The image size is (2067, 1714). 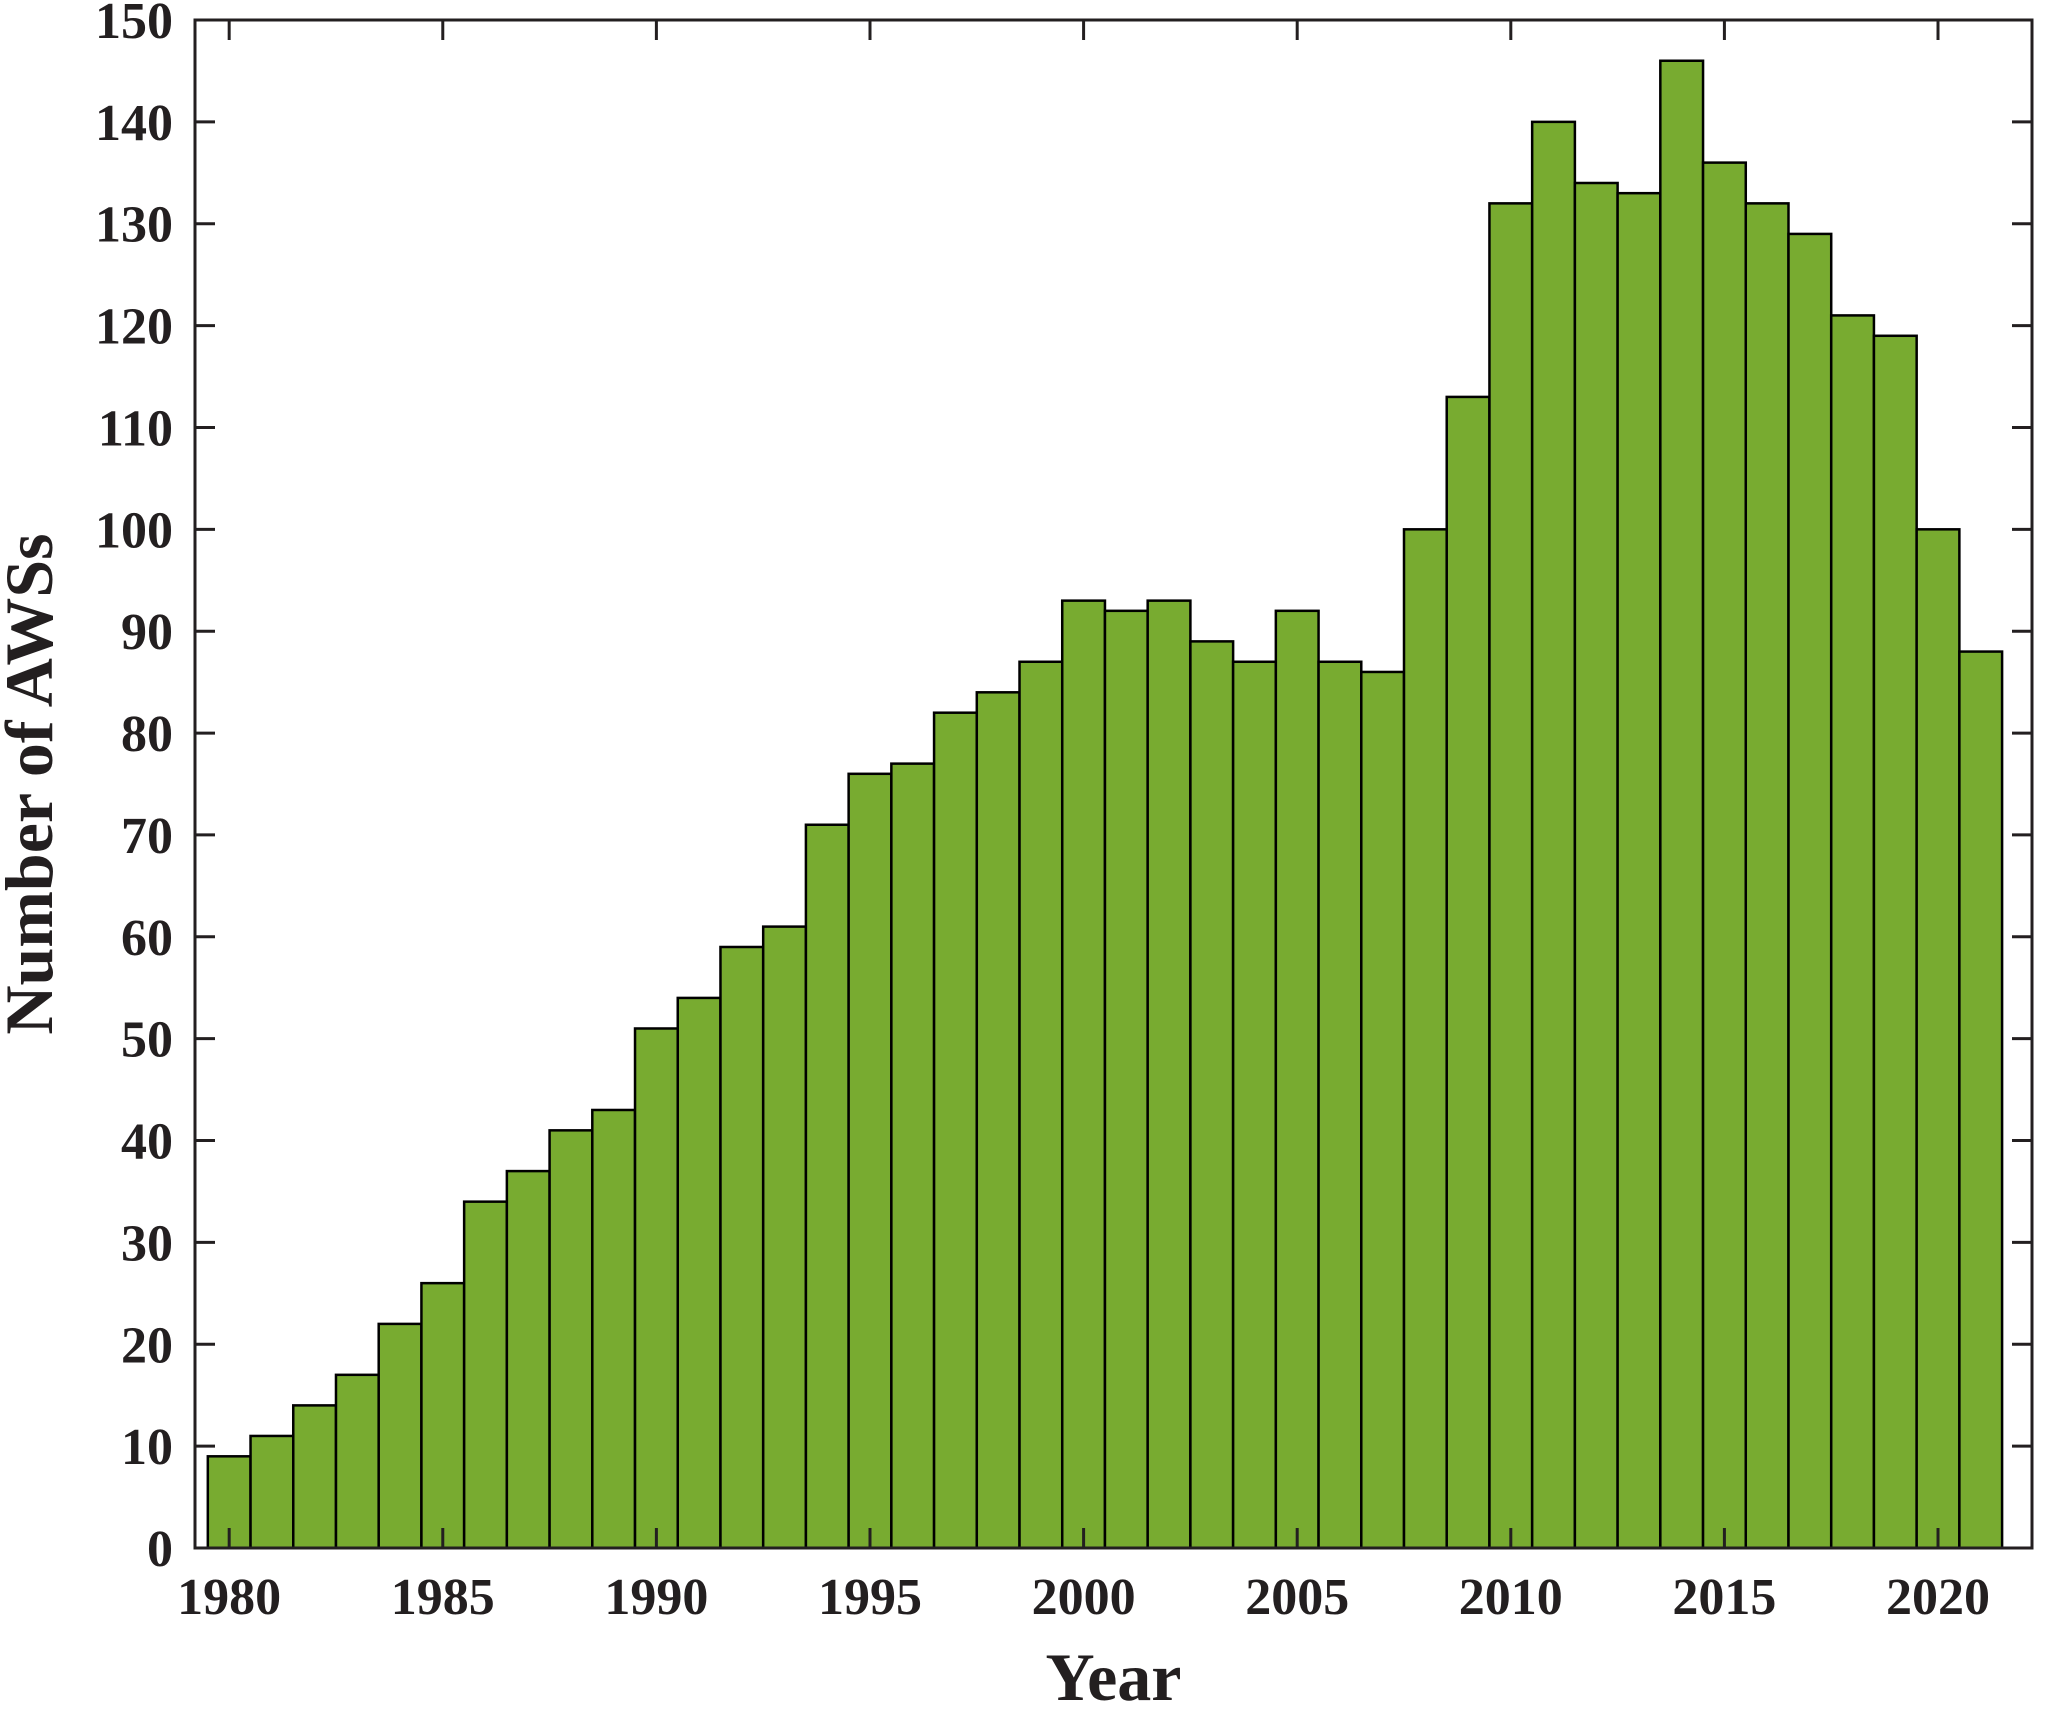 What do you see at coordinates (699, 1273) in the screenshot?
I see `bar-1991` at bounding box center [699, 1273].